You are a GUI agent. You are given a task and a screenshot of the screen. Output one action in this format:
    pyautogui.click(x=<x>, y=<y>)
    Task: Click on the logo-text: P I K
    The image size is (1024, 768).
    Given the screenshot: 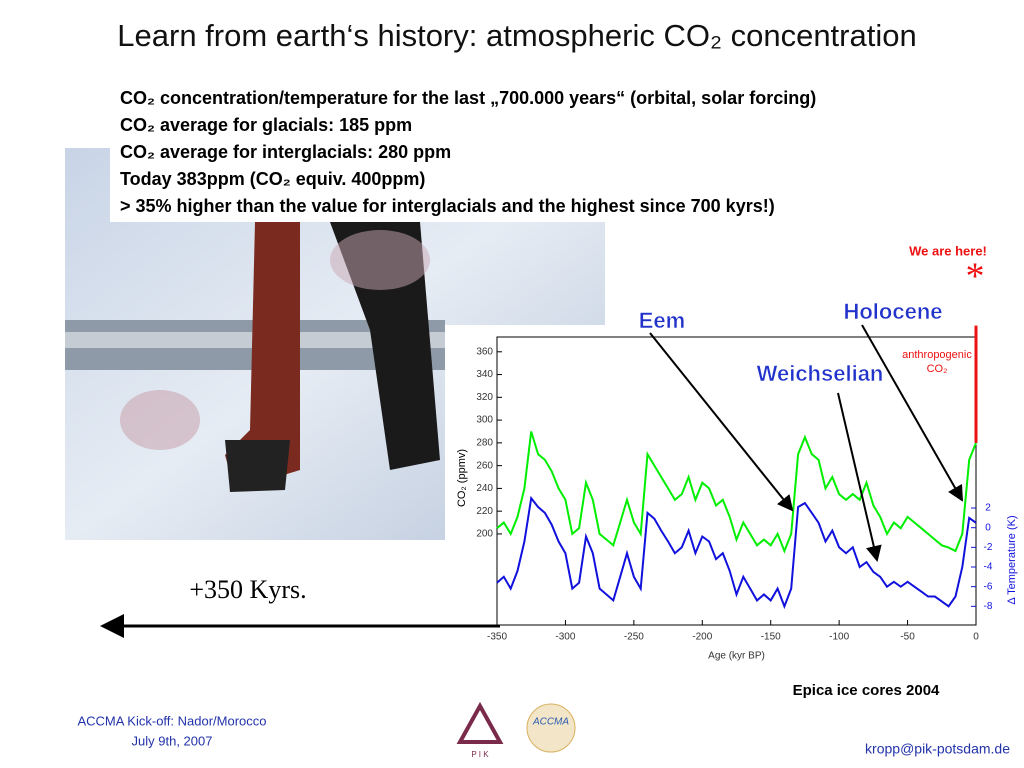 What is the action you would take?
    pyautogui.click(x=480, y=754)
    